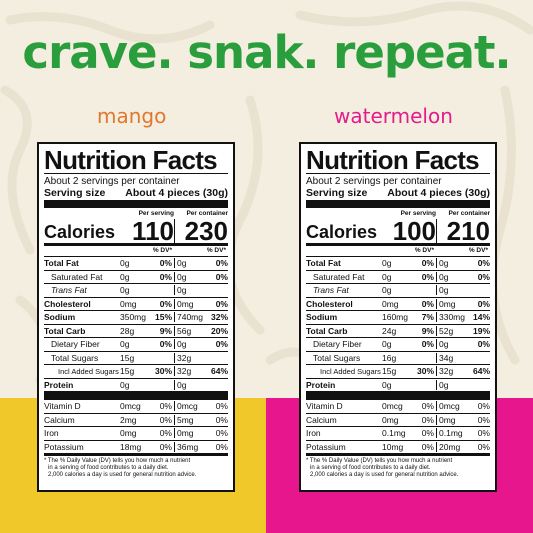 Image resolution: width=533 pixels, height=533 pixels. Describe the element at coordinates (136, 276) in the screenshot. I see `nutrient-row: Saturated Fat 0g 0% 0g 0%` at that location.